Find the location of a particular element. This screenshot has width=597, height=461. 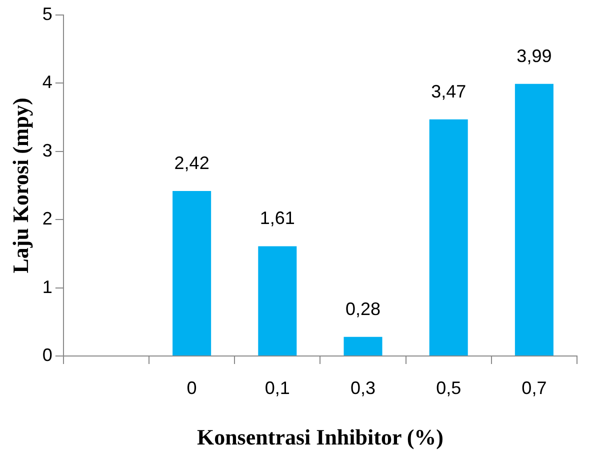

y-tick-label: 0 is located at coordinates (47, 354).